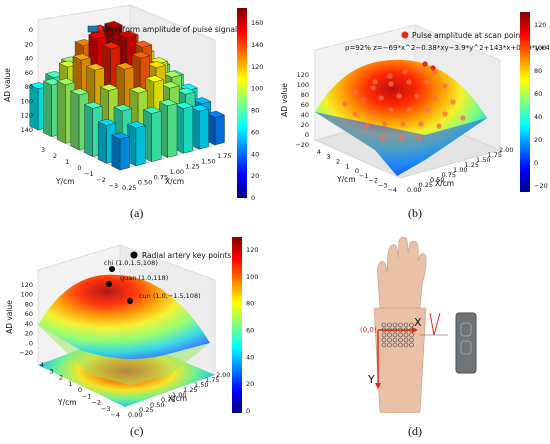  Describe the element at coordinates (164, 298) in the screenshot. I see `key-point: cun (1.0,−1.5,108)` at that location.